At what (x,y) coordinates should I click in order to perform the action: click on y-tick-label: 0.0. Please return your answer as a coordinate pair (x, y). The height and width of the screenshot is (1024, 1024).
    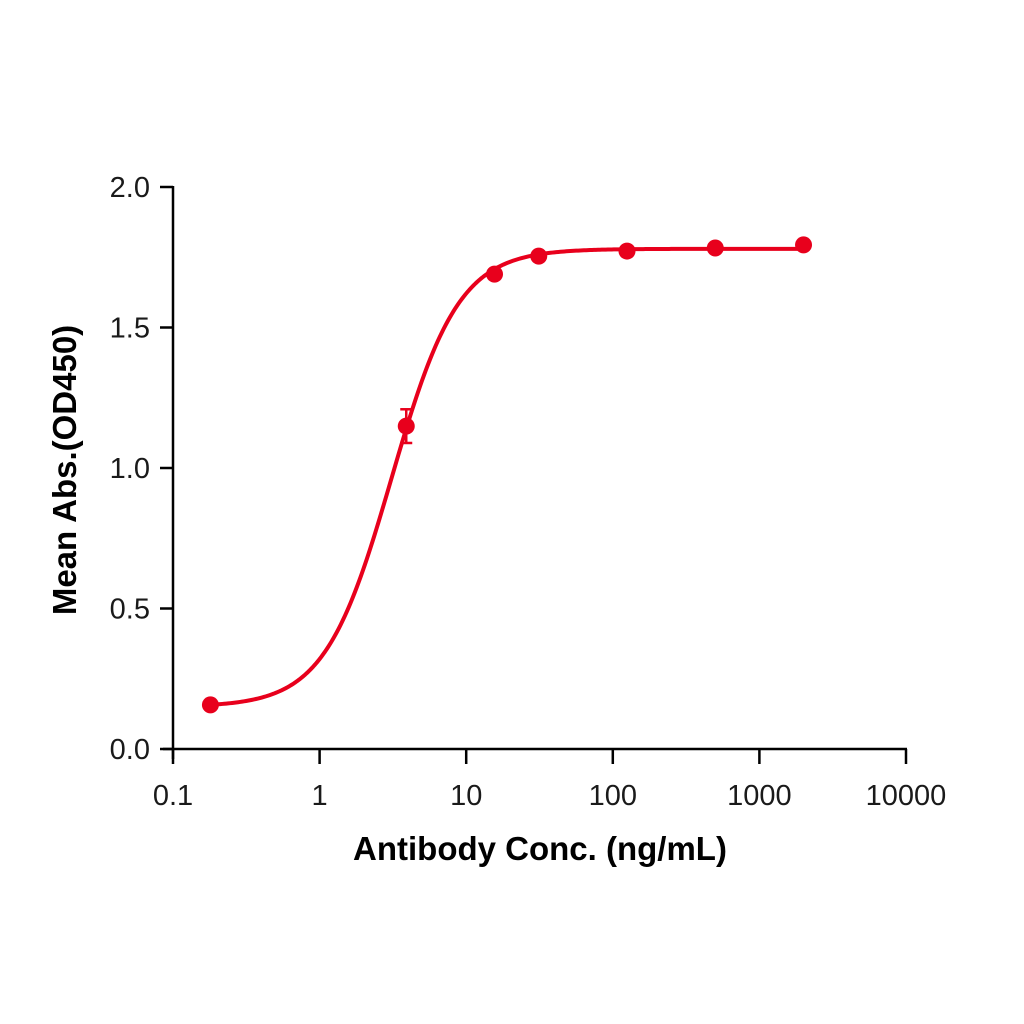
    Looking at the image, I should click on (130, 750).